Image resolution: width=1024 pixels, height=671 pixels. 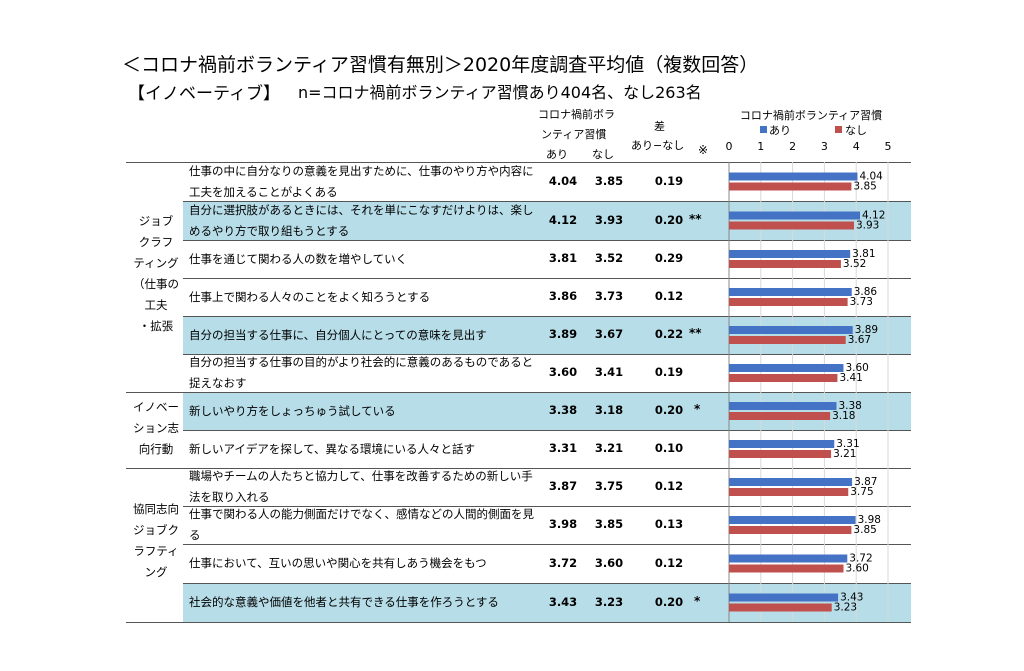 I want to click on category-label-line: ション志, so click(x=156, y=428).